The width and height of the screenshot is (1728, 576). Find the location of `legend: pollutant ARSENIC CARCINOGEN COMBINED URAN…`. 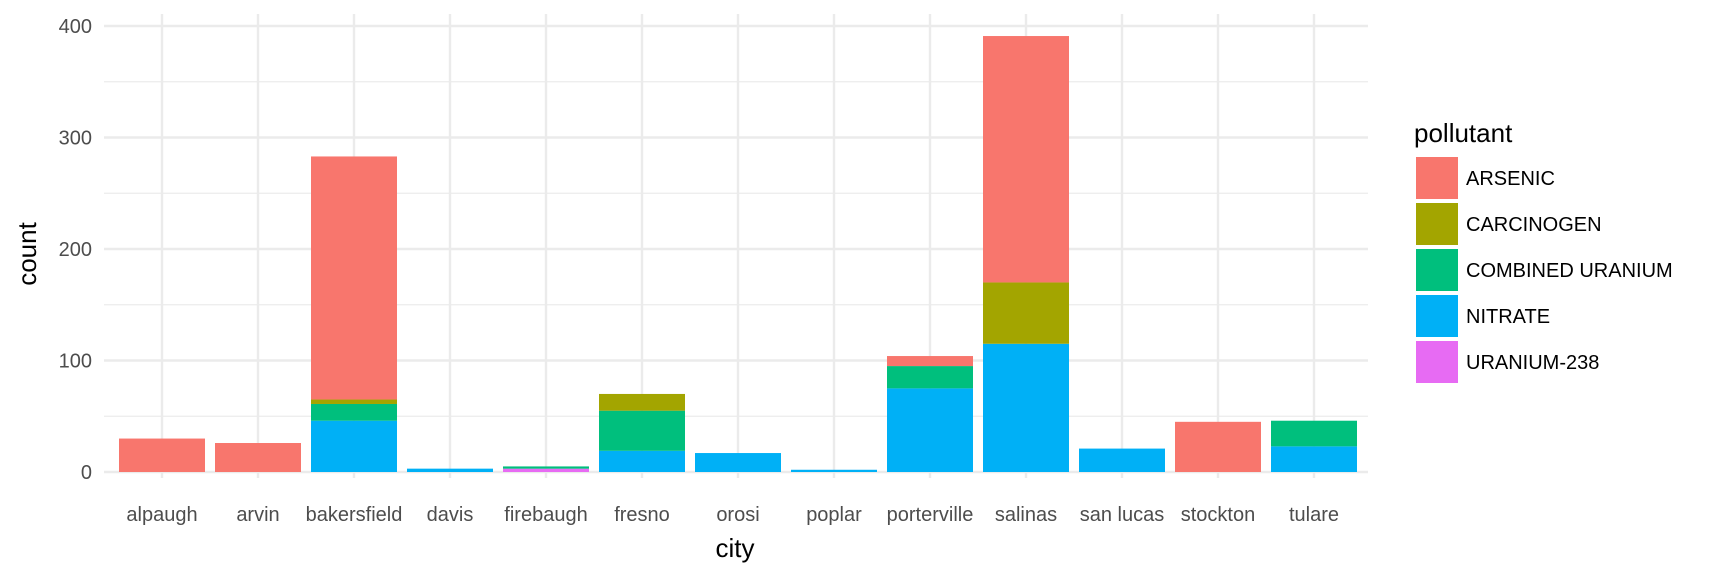

legend: pollutant ARSENIC CARCINOGEN COMBINED URAN… is located at coordinates (1543, 250).